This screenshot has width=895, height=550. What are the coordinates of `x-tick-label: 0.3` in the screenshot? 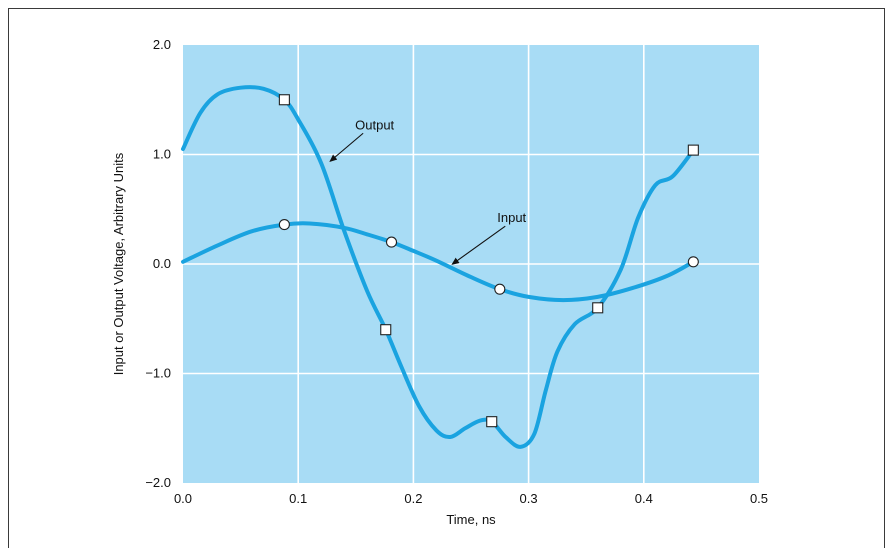 It's located at (529, 498).